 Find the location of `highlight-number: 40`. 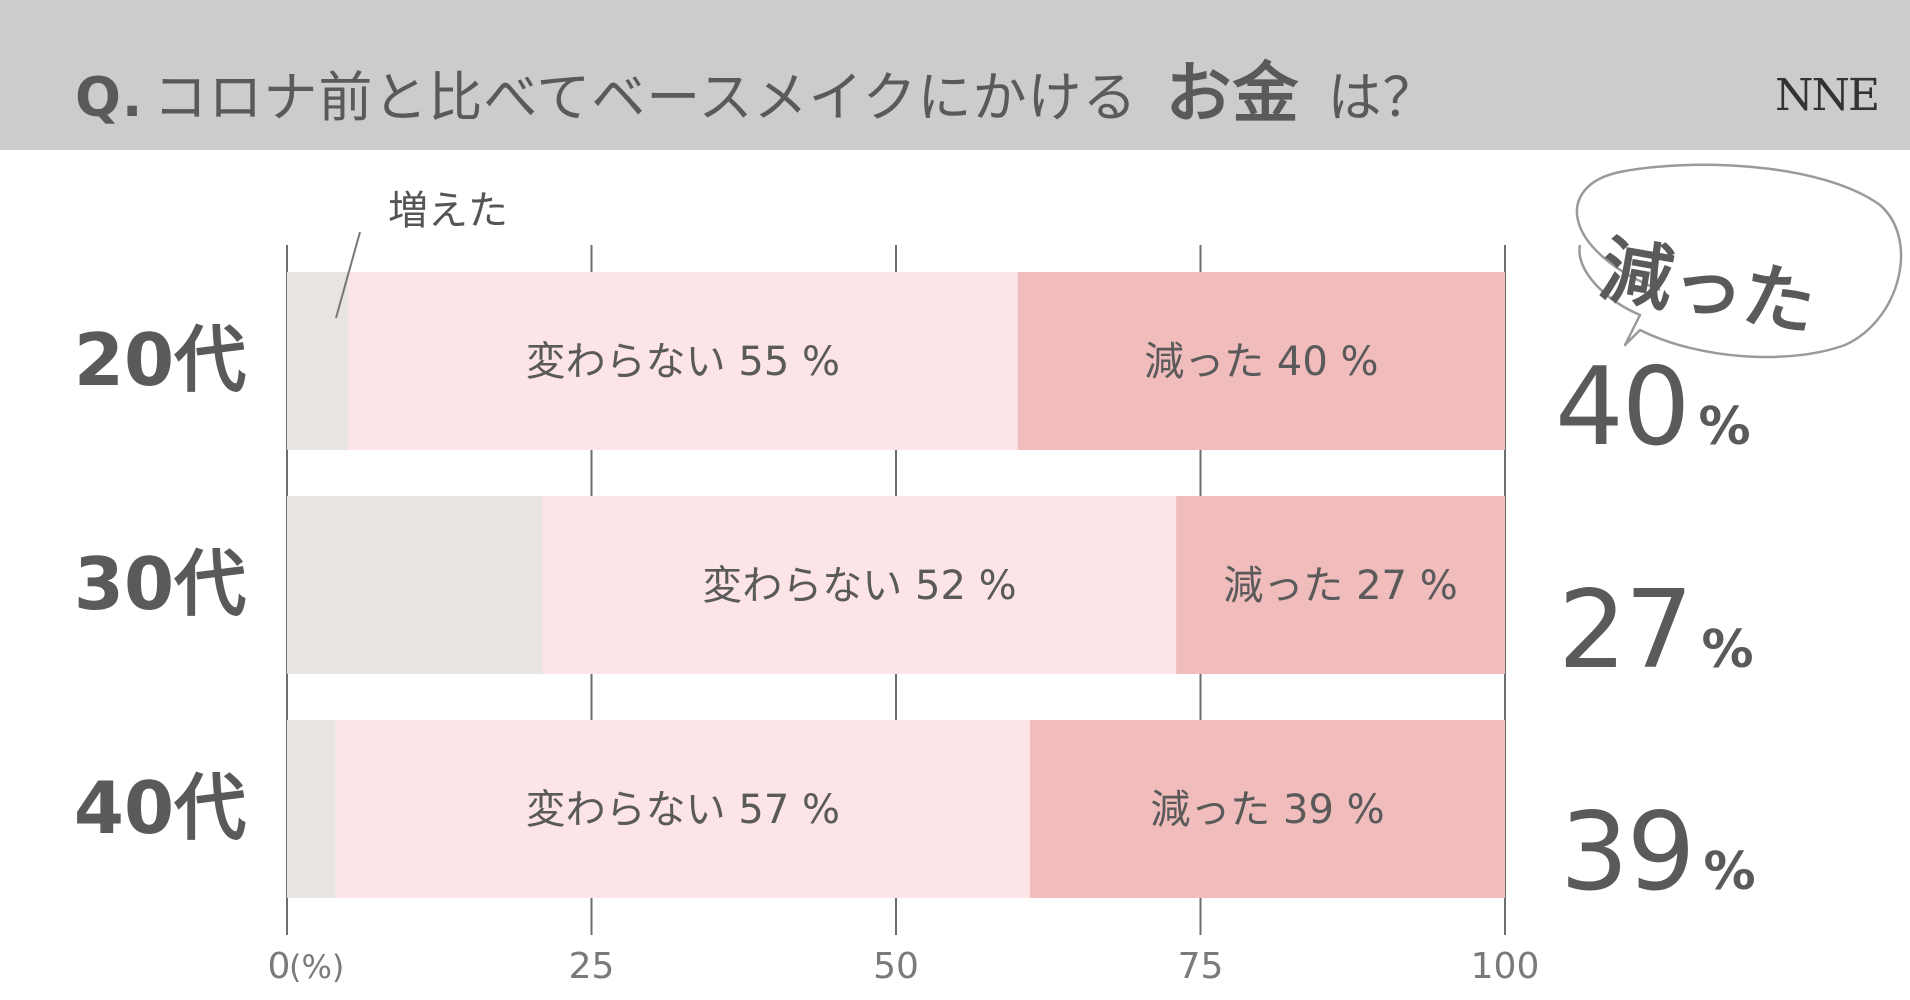

highlight-number: 40 is located at coordinates (1622, 407).